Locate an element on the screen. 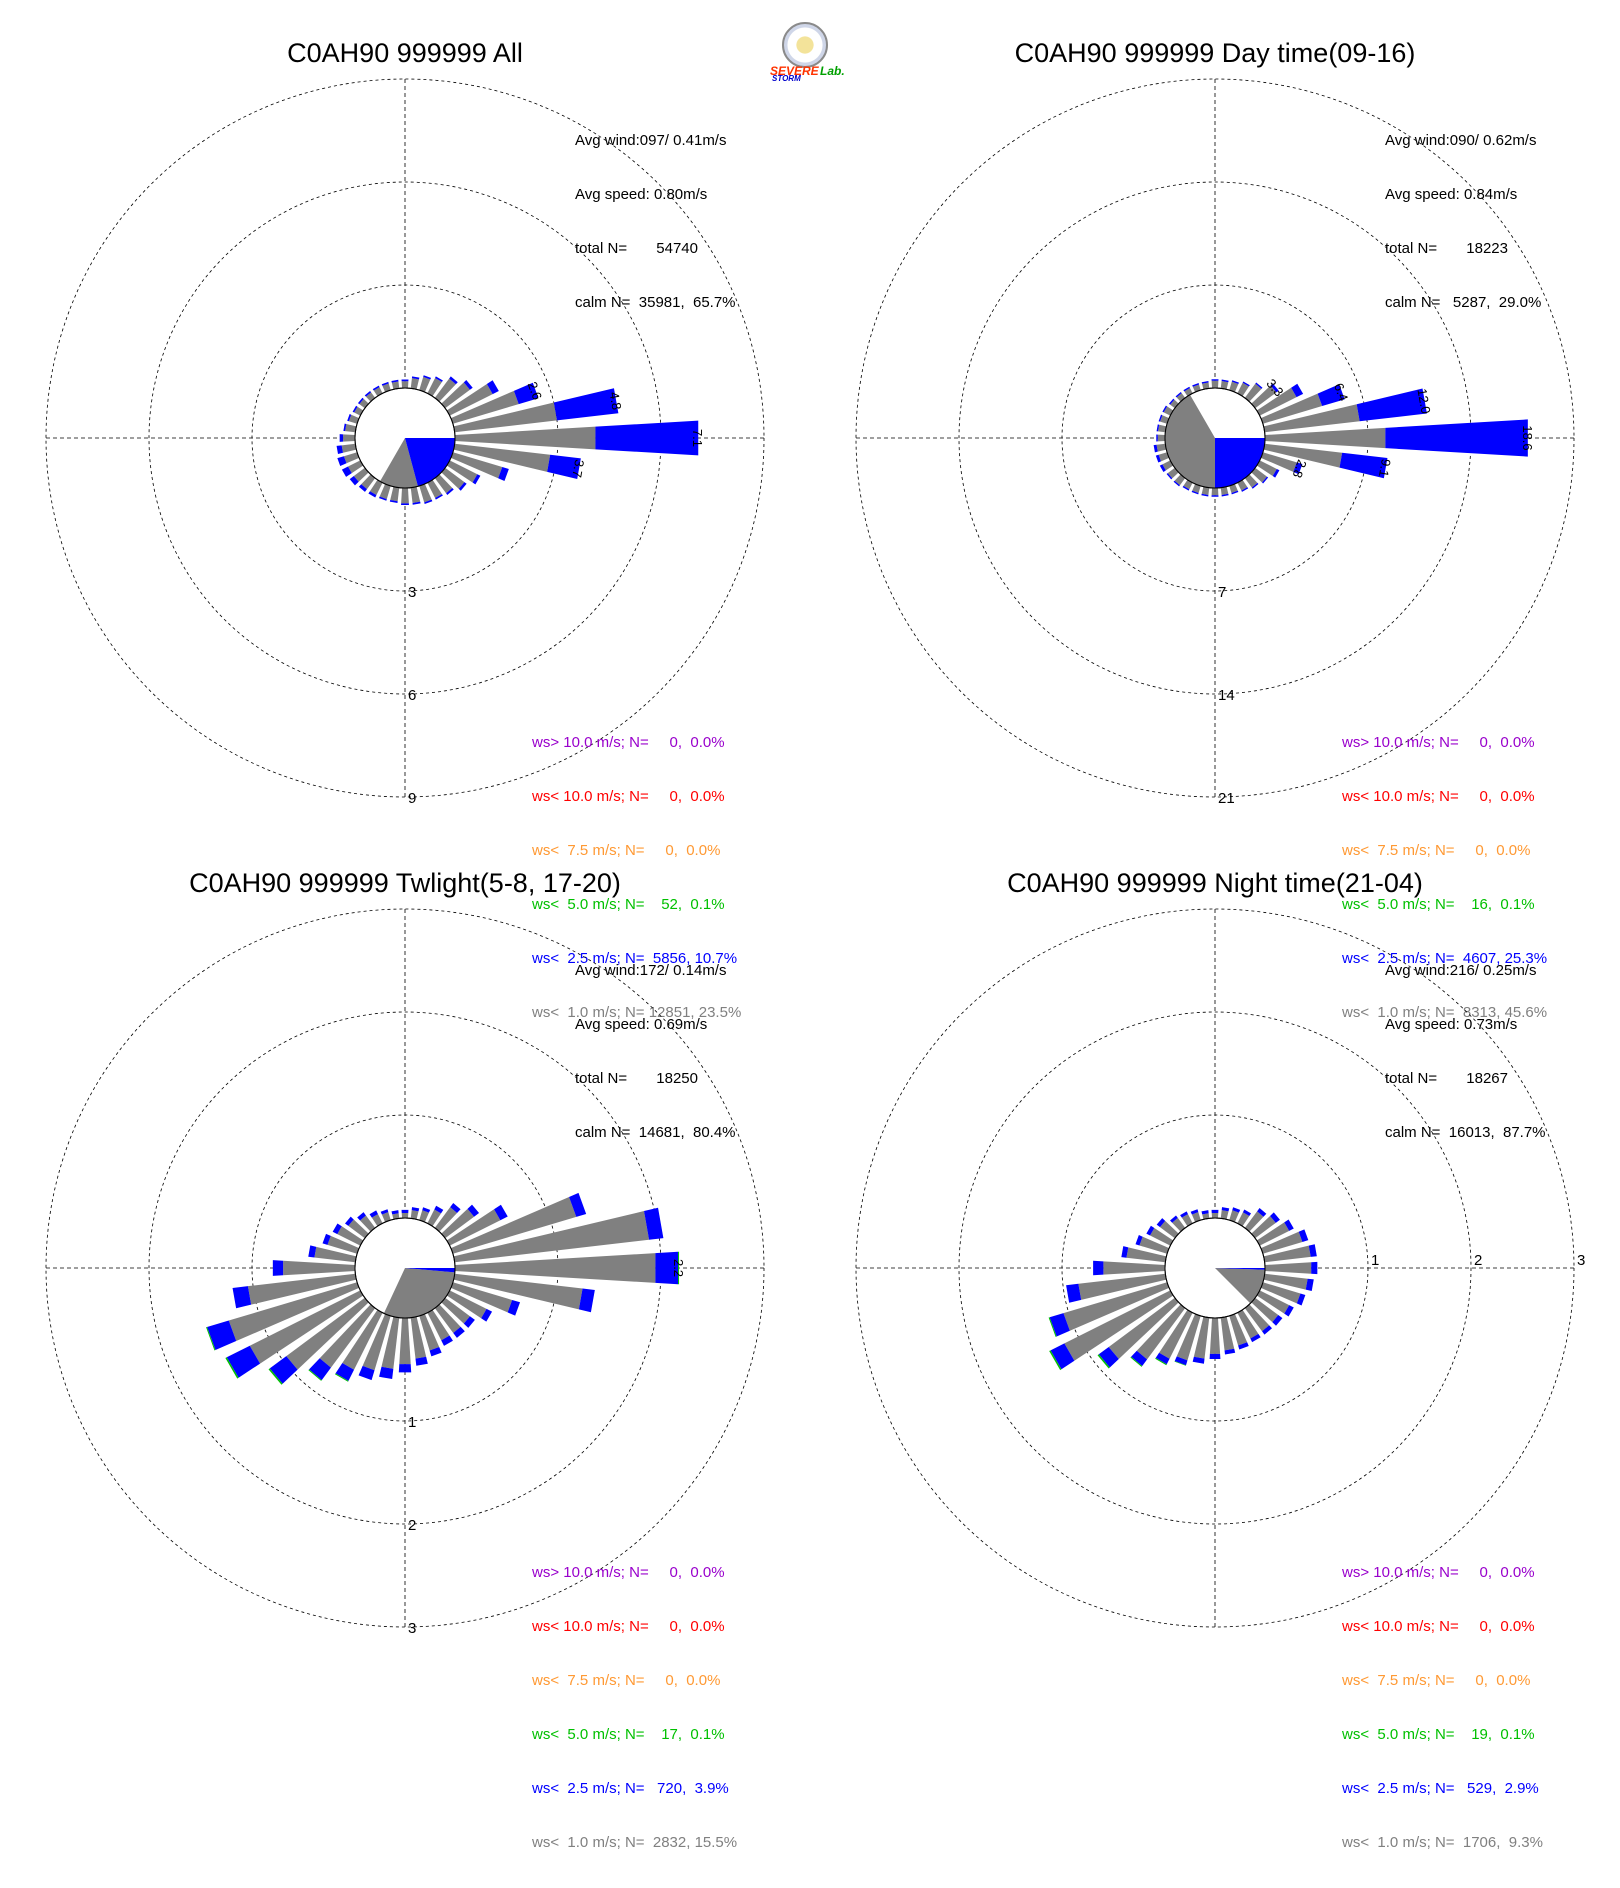 The image size is (1620, 1888). bar-end-label: 4.8 is located at coordinates (616, 401).